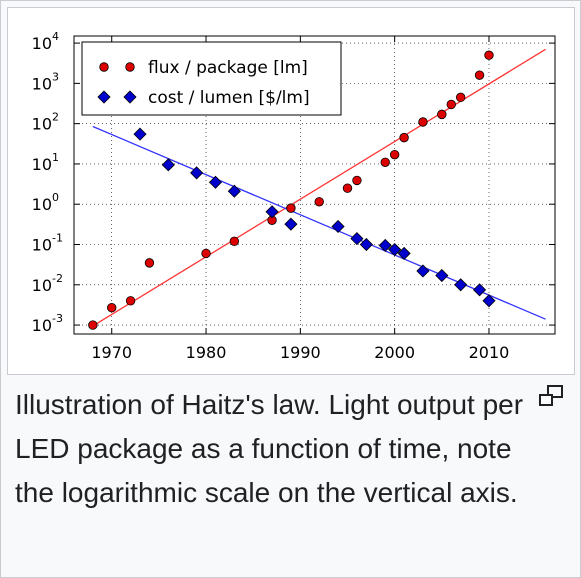 This screenshot has width=581, height=578. I want to click on y-tick-exponent: -1, so click(57, 238).